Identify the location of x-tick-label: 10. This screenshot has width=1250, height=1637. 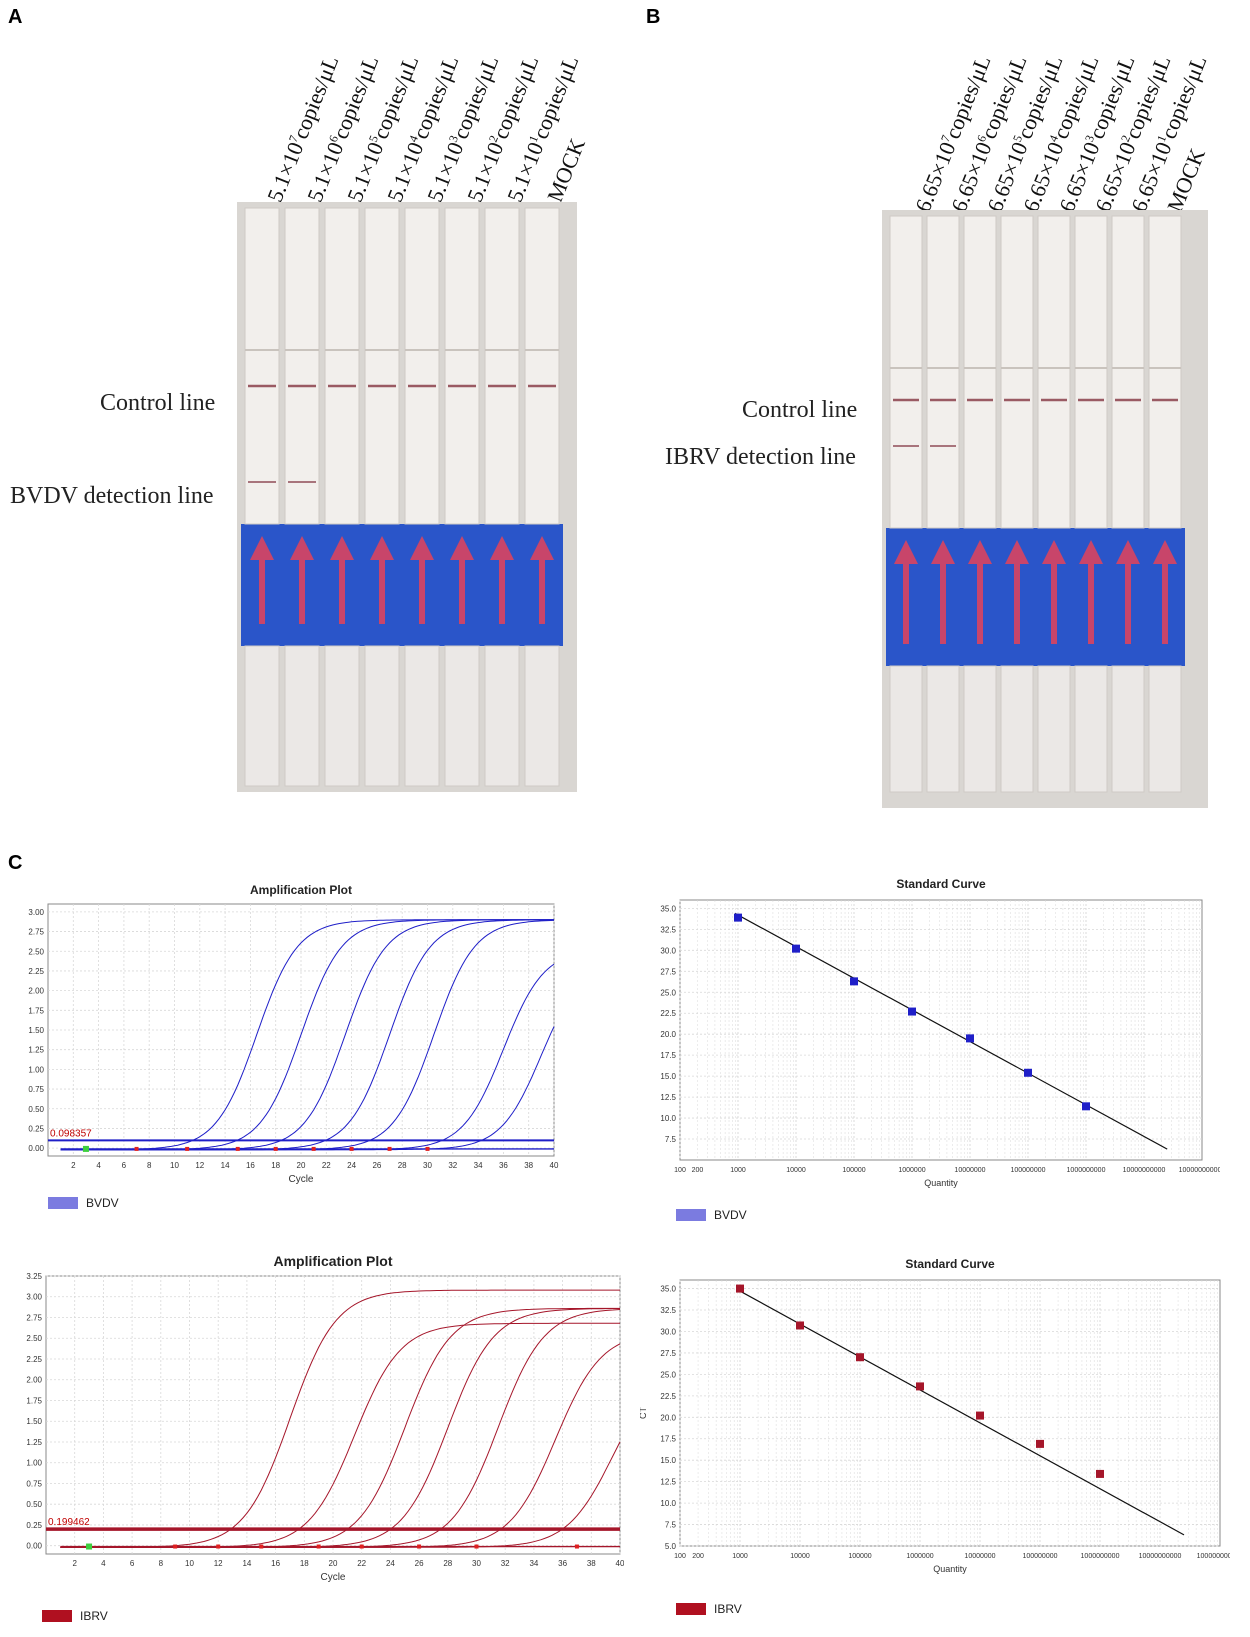
(189, 1563).